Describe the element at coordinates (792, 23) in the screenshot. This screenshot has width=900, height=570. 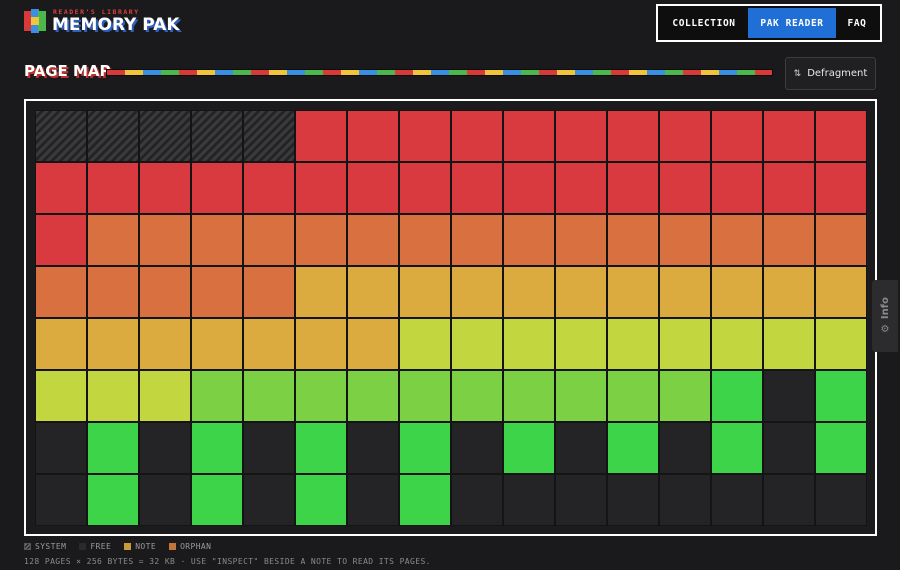
I see `nav-pak-reader: PAK READER` at that location.